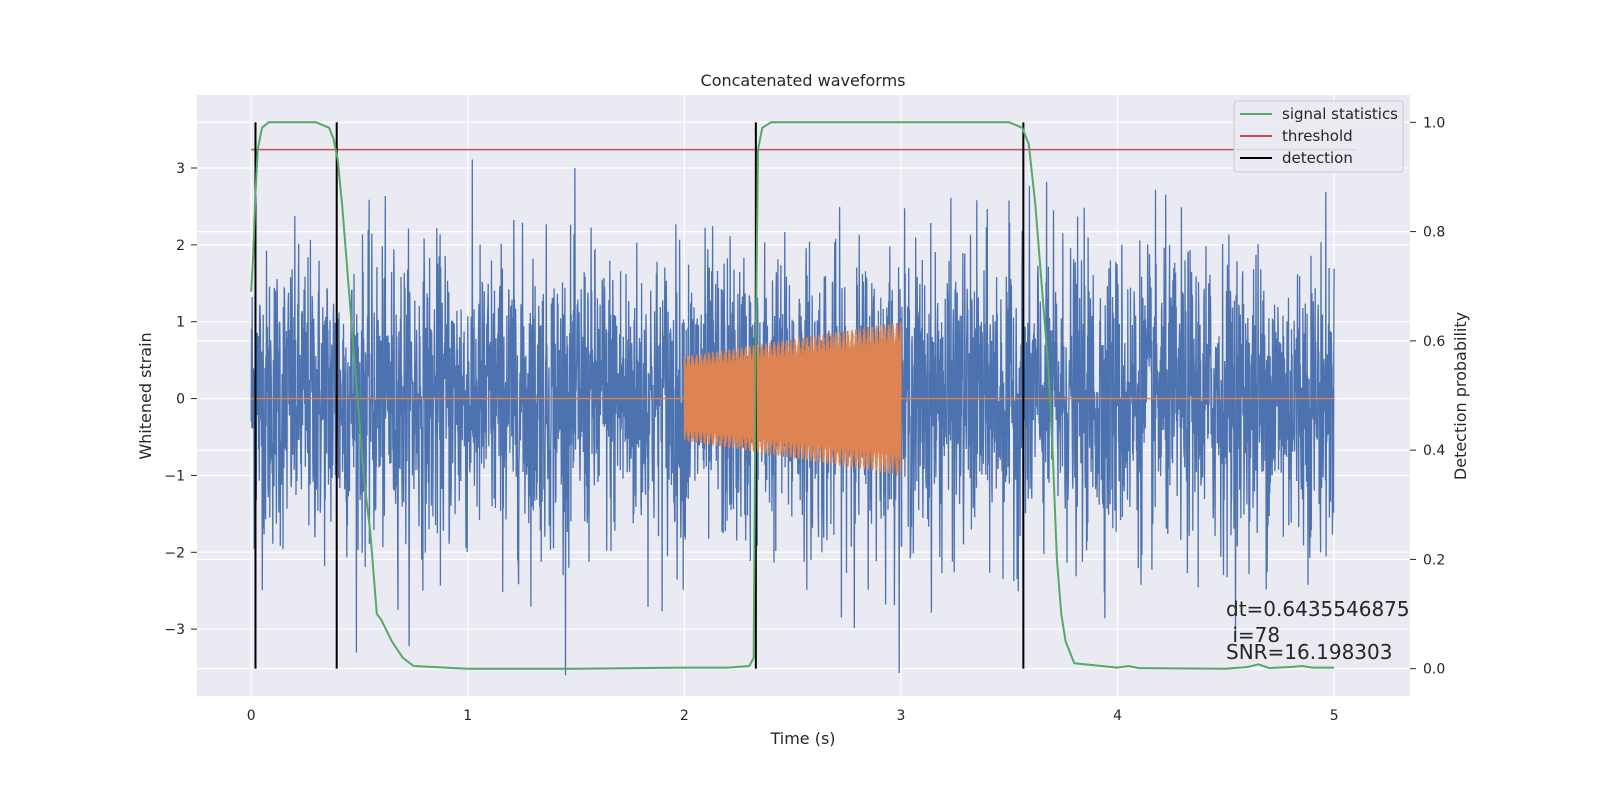 The image size is (1600, 800). What do you see at coordinates (1434, 451) in the screenshot?
I see `y-right-tick-label-2: 0.4` at bounding box center [1434, 451].